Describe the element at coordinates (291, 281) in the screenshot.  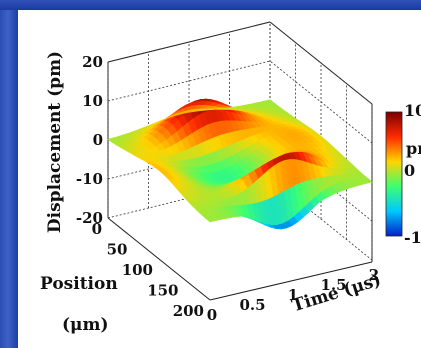
I see `y-axis-line` at that location.